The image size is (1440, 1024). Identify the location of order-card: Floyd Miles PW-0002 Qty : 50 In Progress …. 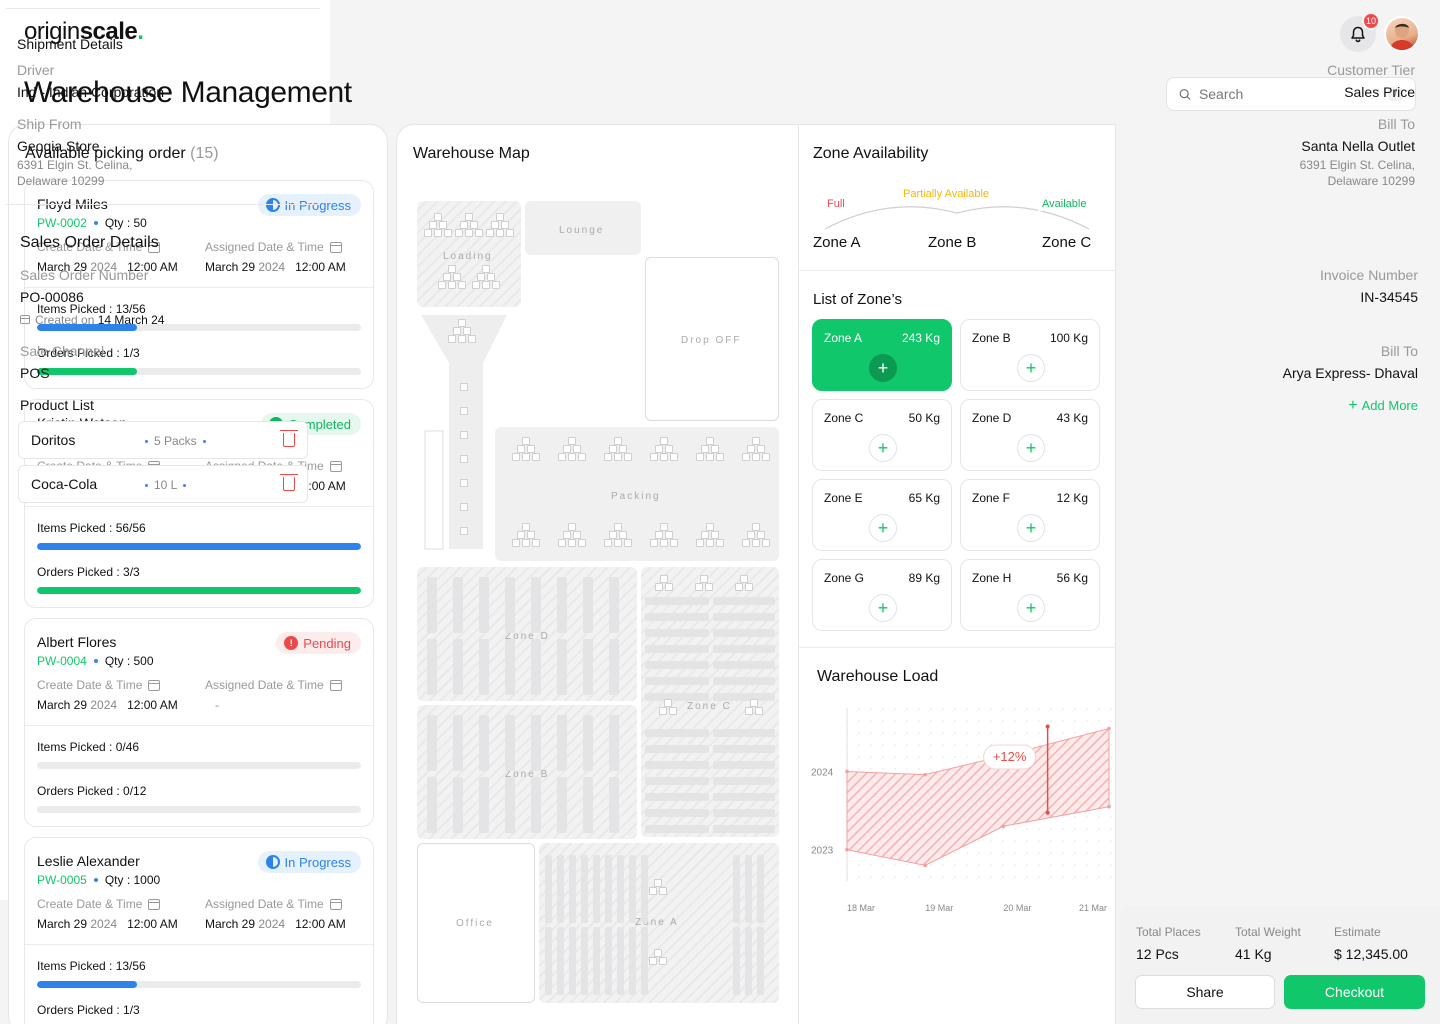
(199, 284).